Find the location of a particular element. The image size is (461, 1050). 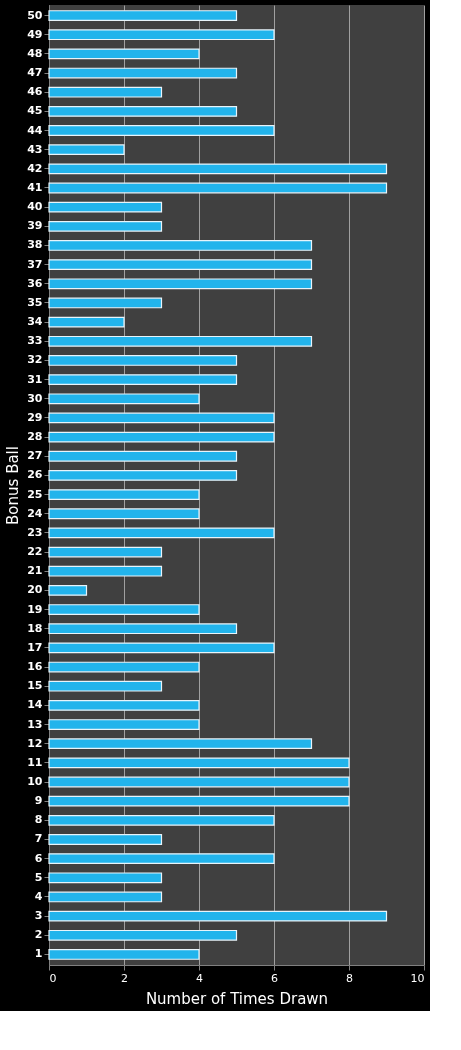

y-axis-title: Bonus Ball is located at coordinates (13, 485).